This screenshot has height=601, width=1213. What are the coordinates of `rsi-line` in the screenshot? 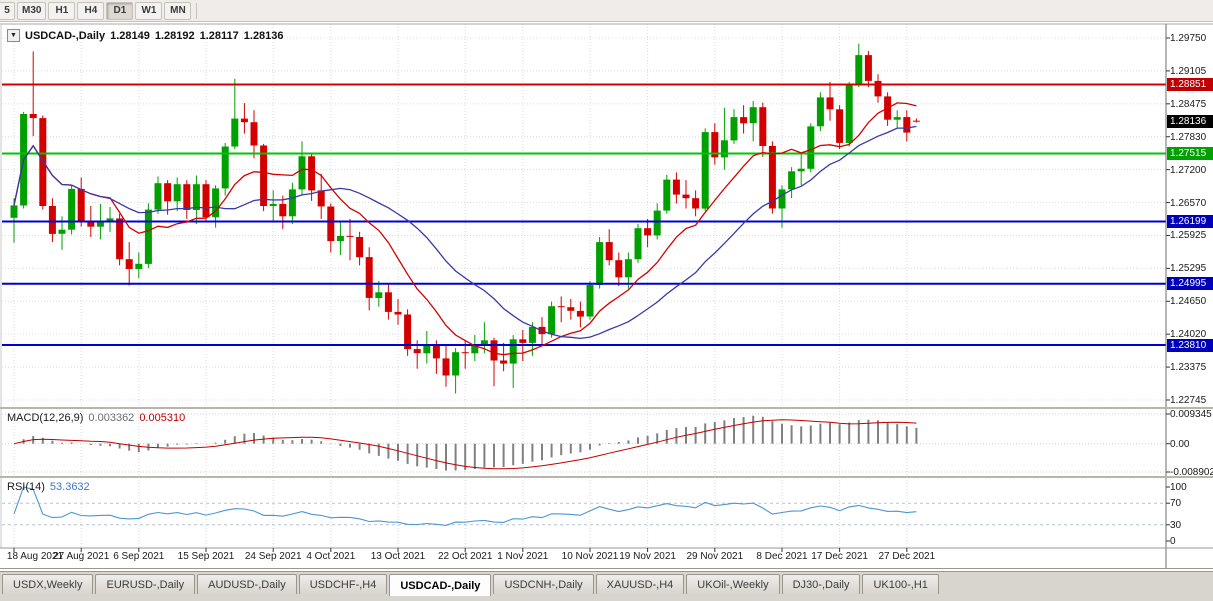 It's located at (465, 506).